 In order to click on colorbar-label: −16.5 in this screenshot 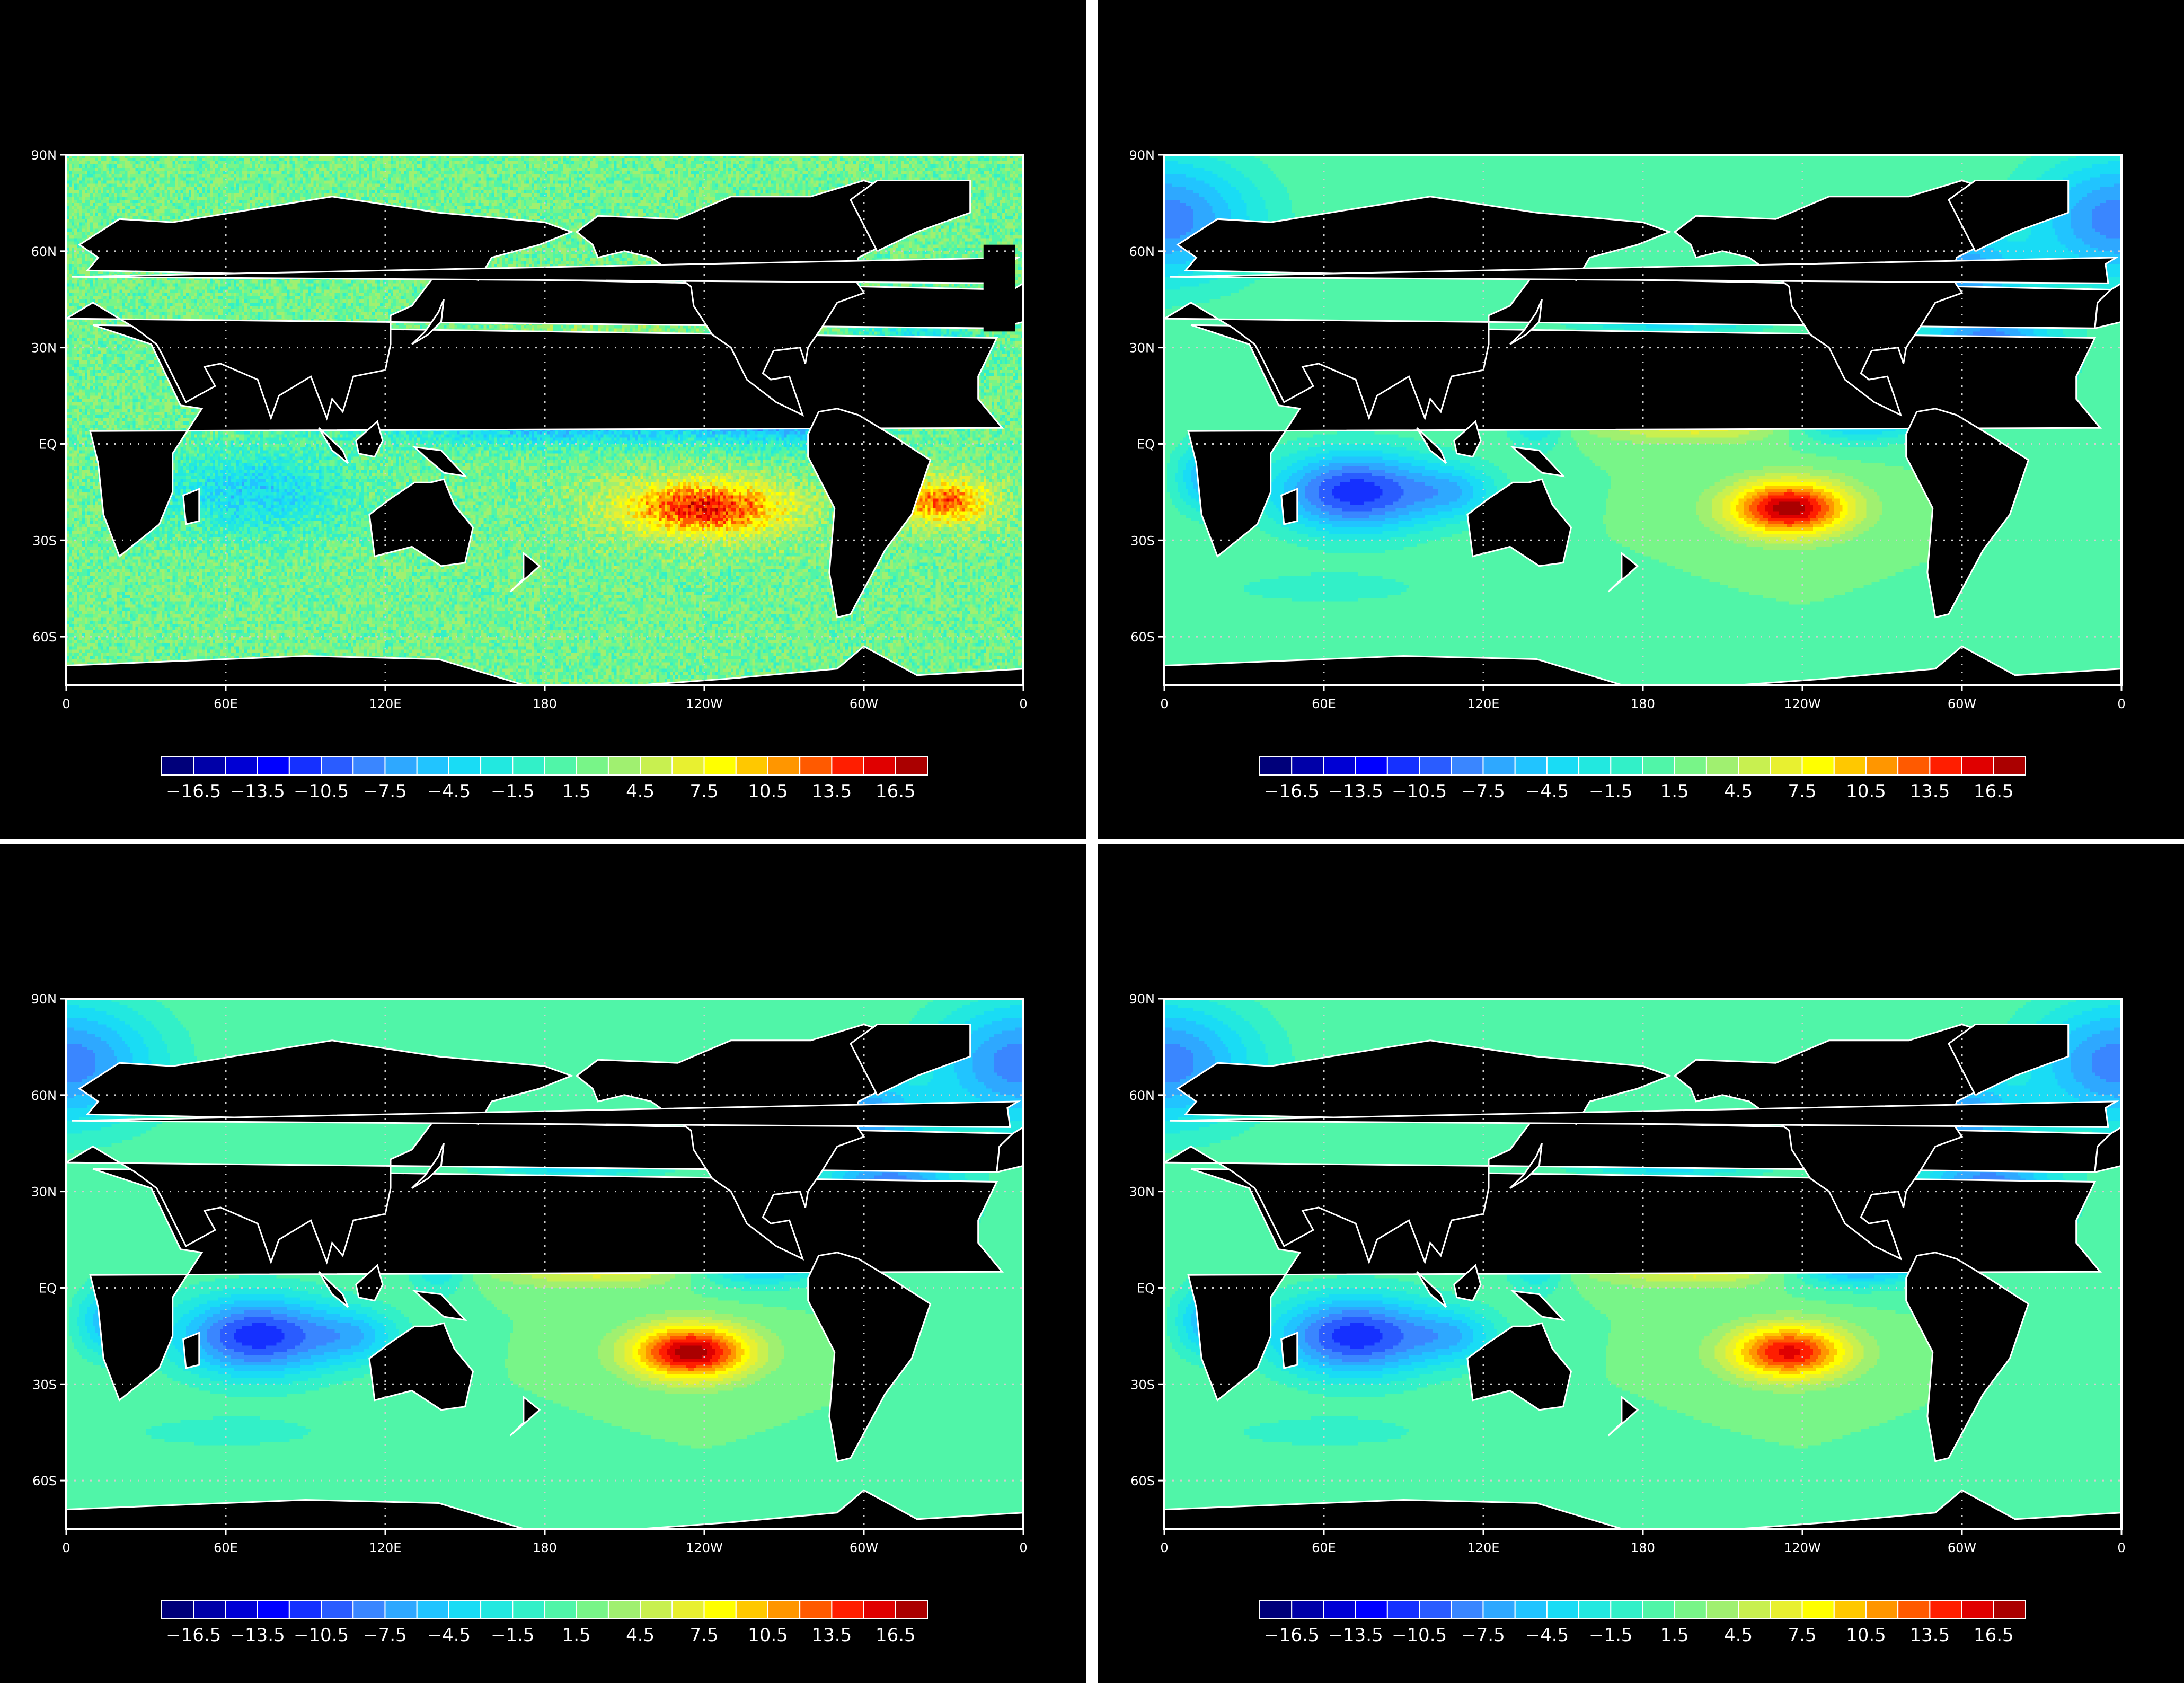, I will do `click(194, 792)`.